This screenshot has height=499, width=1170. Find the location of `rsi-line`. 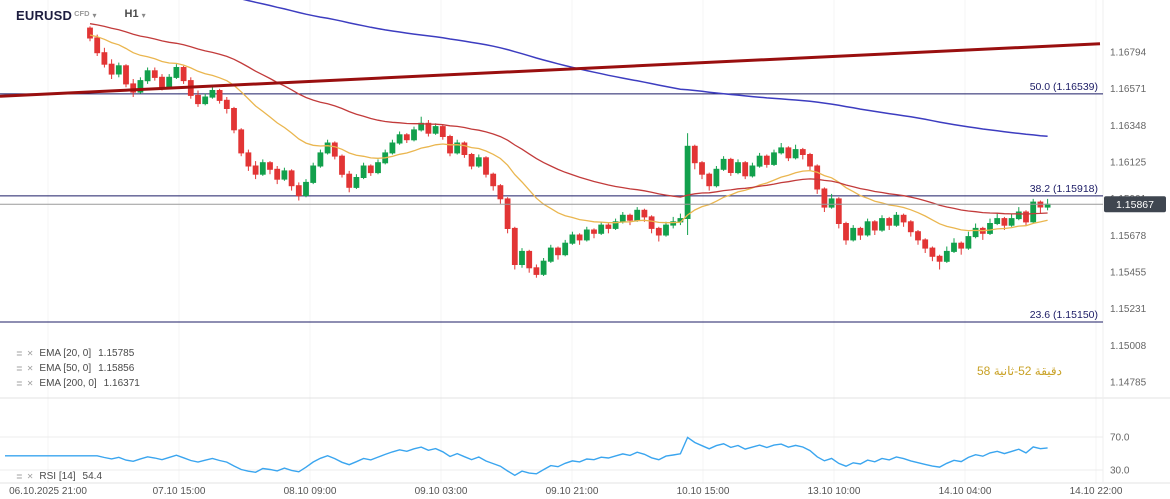

rsi-line is located at coordinates (526, 456).